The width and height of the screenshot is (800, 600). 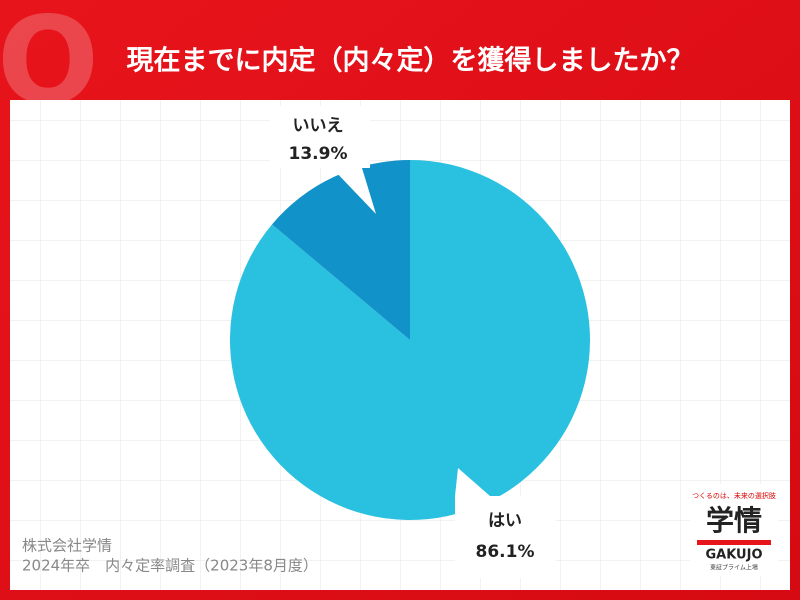 I want to click on pie-slice, so click(x=341, y=250).